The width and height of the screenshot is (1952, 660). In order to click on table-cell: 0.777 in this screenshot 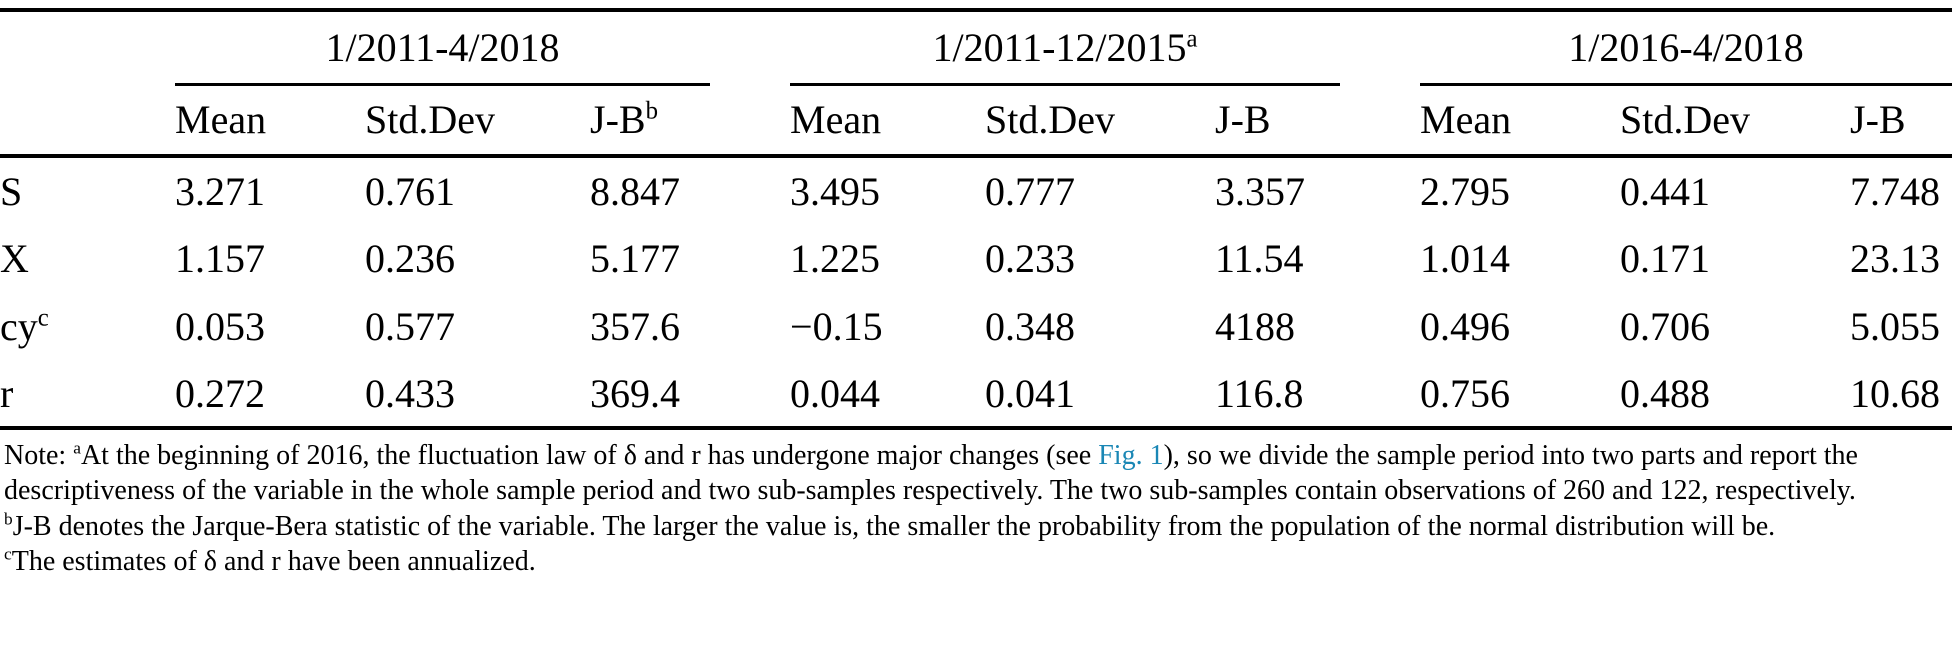, I will do `click(1030, 191)`.